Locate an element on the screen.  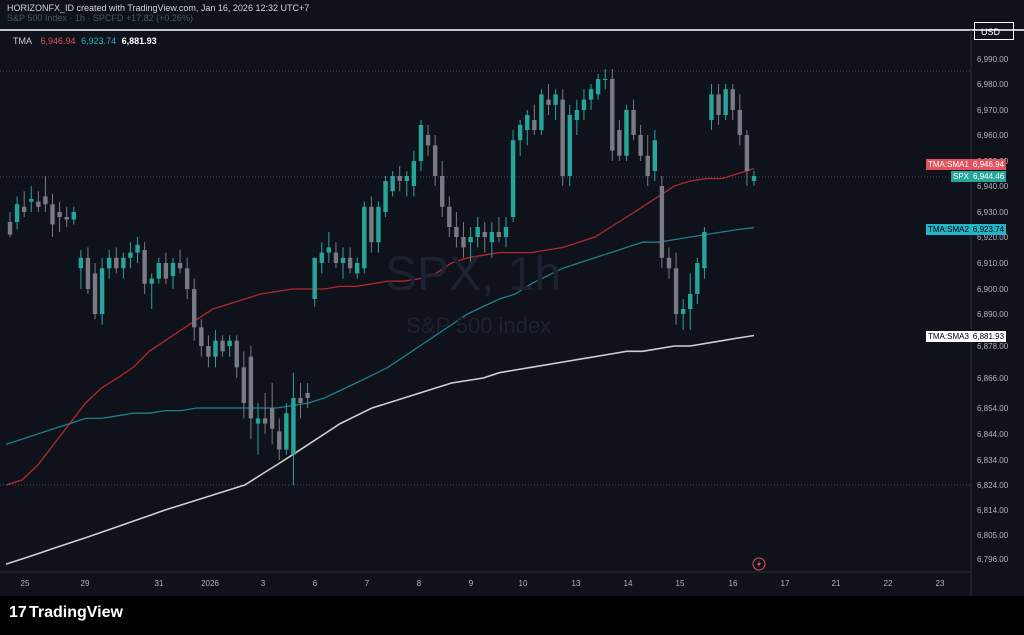
spx-tag-value: 6,944.46 is located at coordinates (989, 176).